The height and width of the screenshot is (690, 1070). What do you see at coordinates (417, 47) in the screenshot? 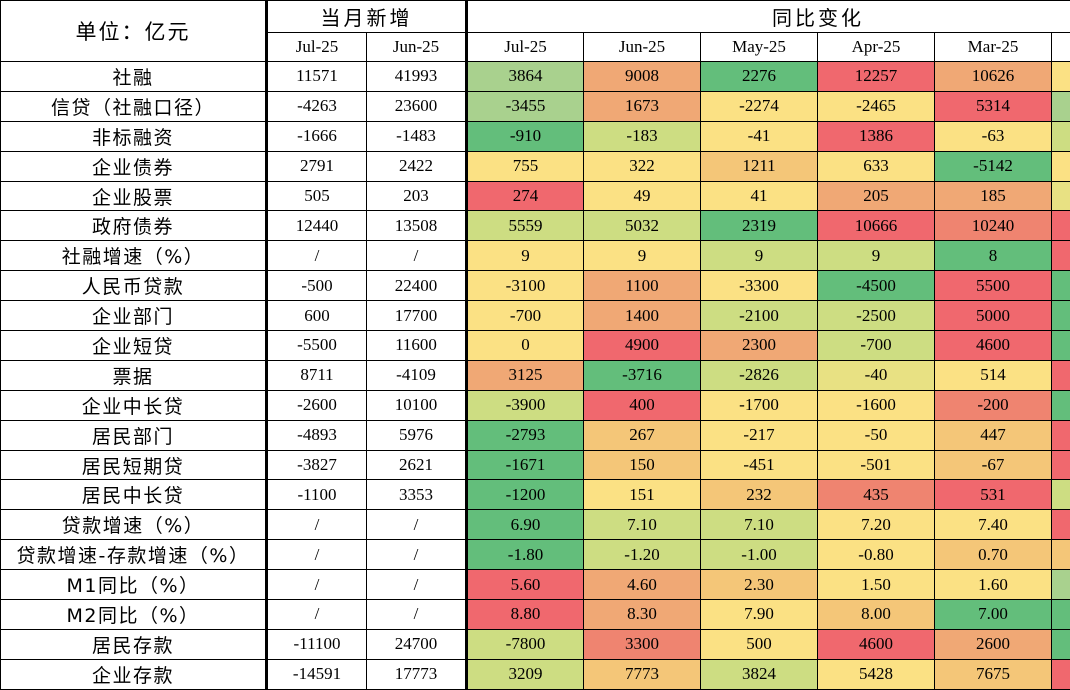
I see `col-header-monthly-jun25: Jun-25` at bounding box center [417, 47].